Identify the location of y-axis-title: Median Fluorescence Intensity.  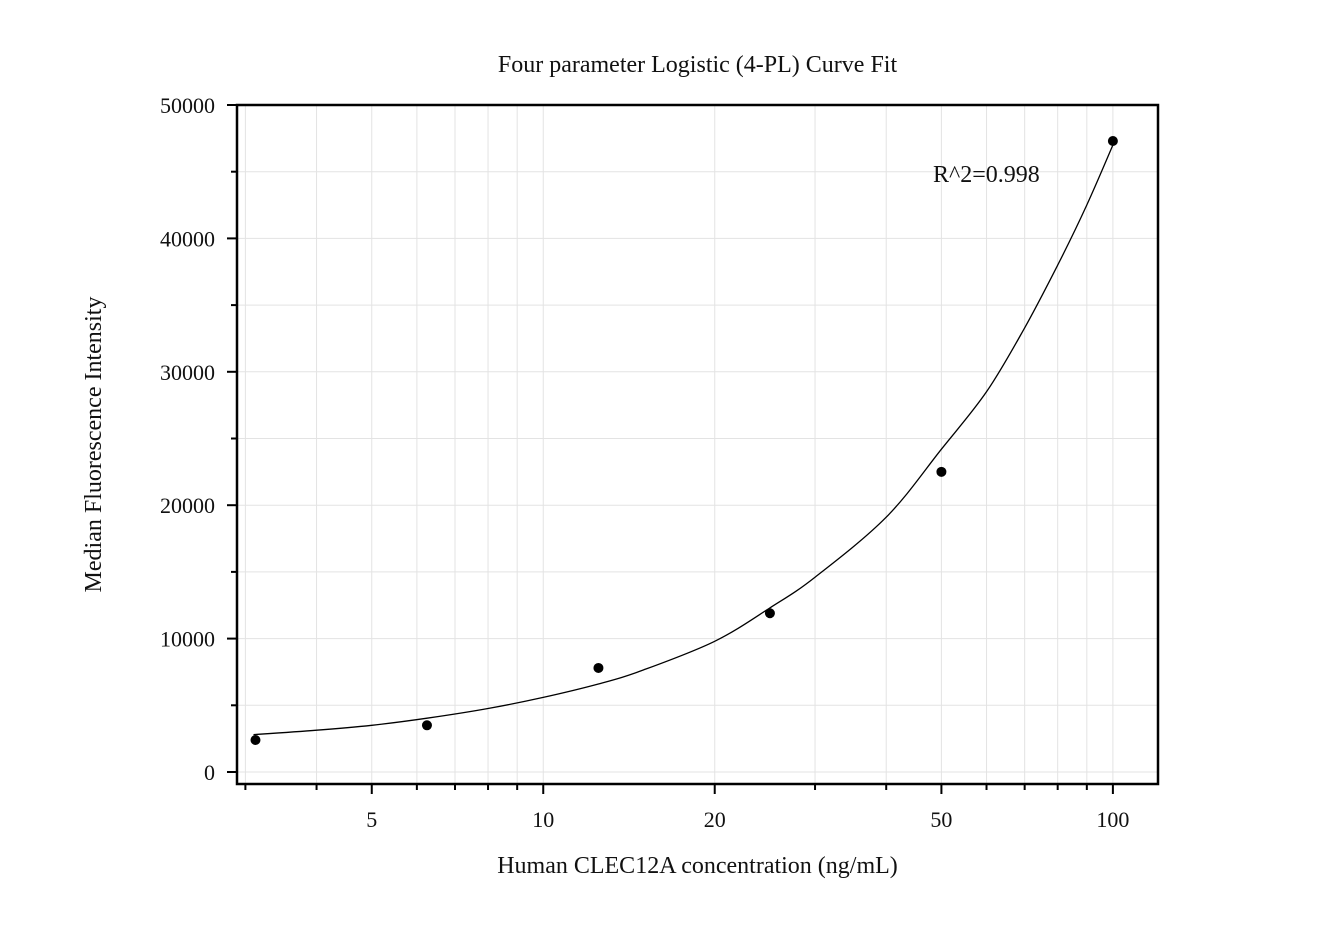
(94, 445).